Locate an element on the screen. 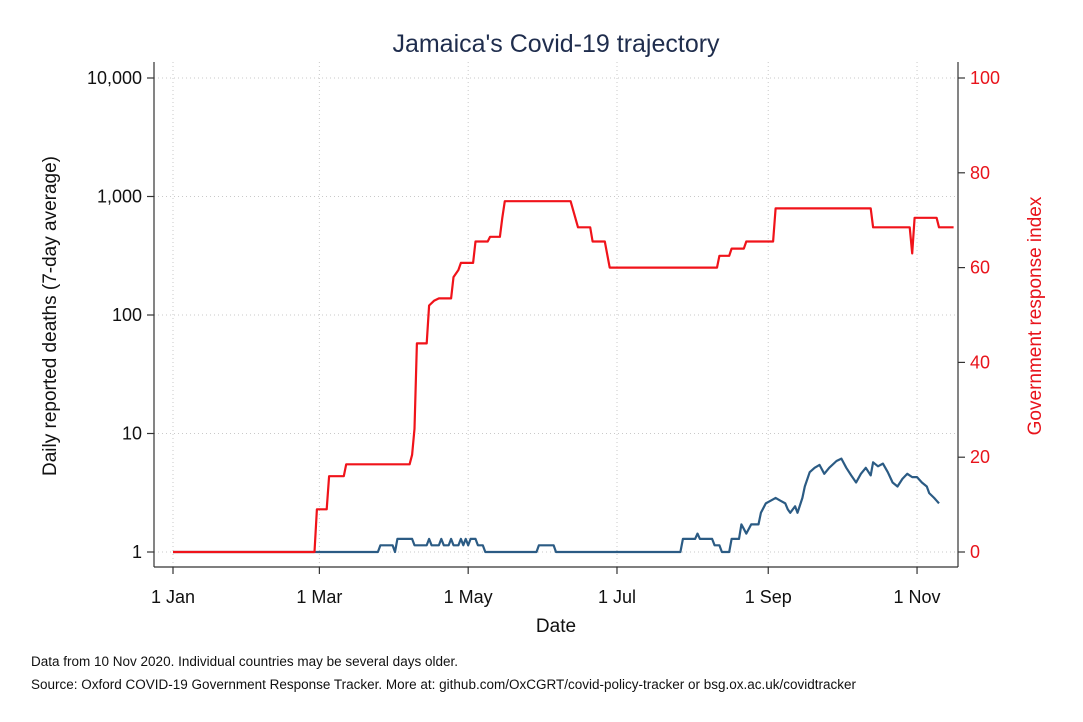 The width and height of the screenshot is (1083, 722). x-tick-label: 1 Sep is located at coordinates (768, 597).